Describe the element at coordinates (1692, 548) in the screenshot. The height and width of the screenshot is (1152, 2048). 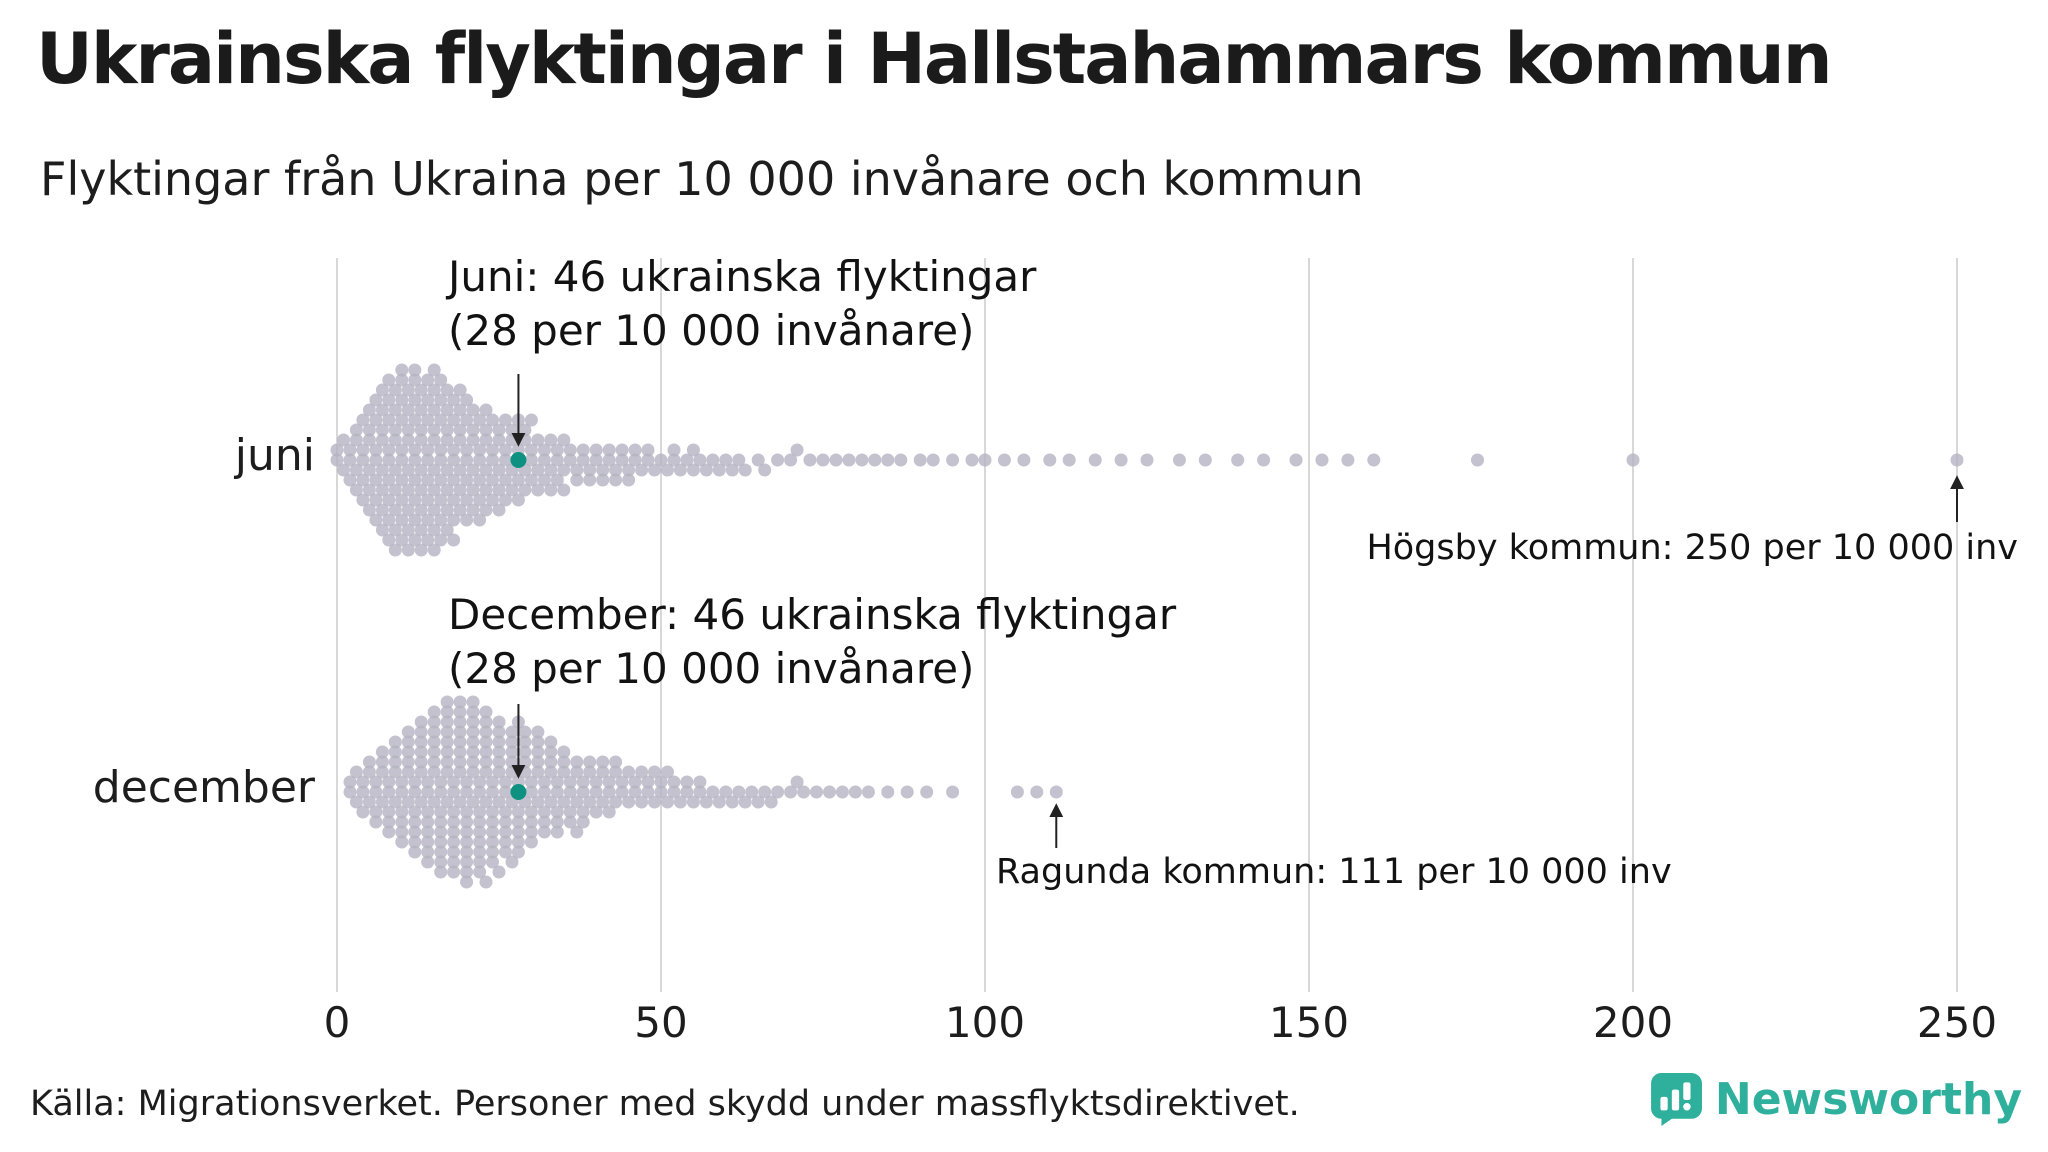
I see `annotation-hogsby: Högsby kommun: 250 per 10 000 inv` at that location.